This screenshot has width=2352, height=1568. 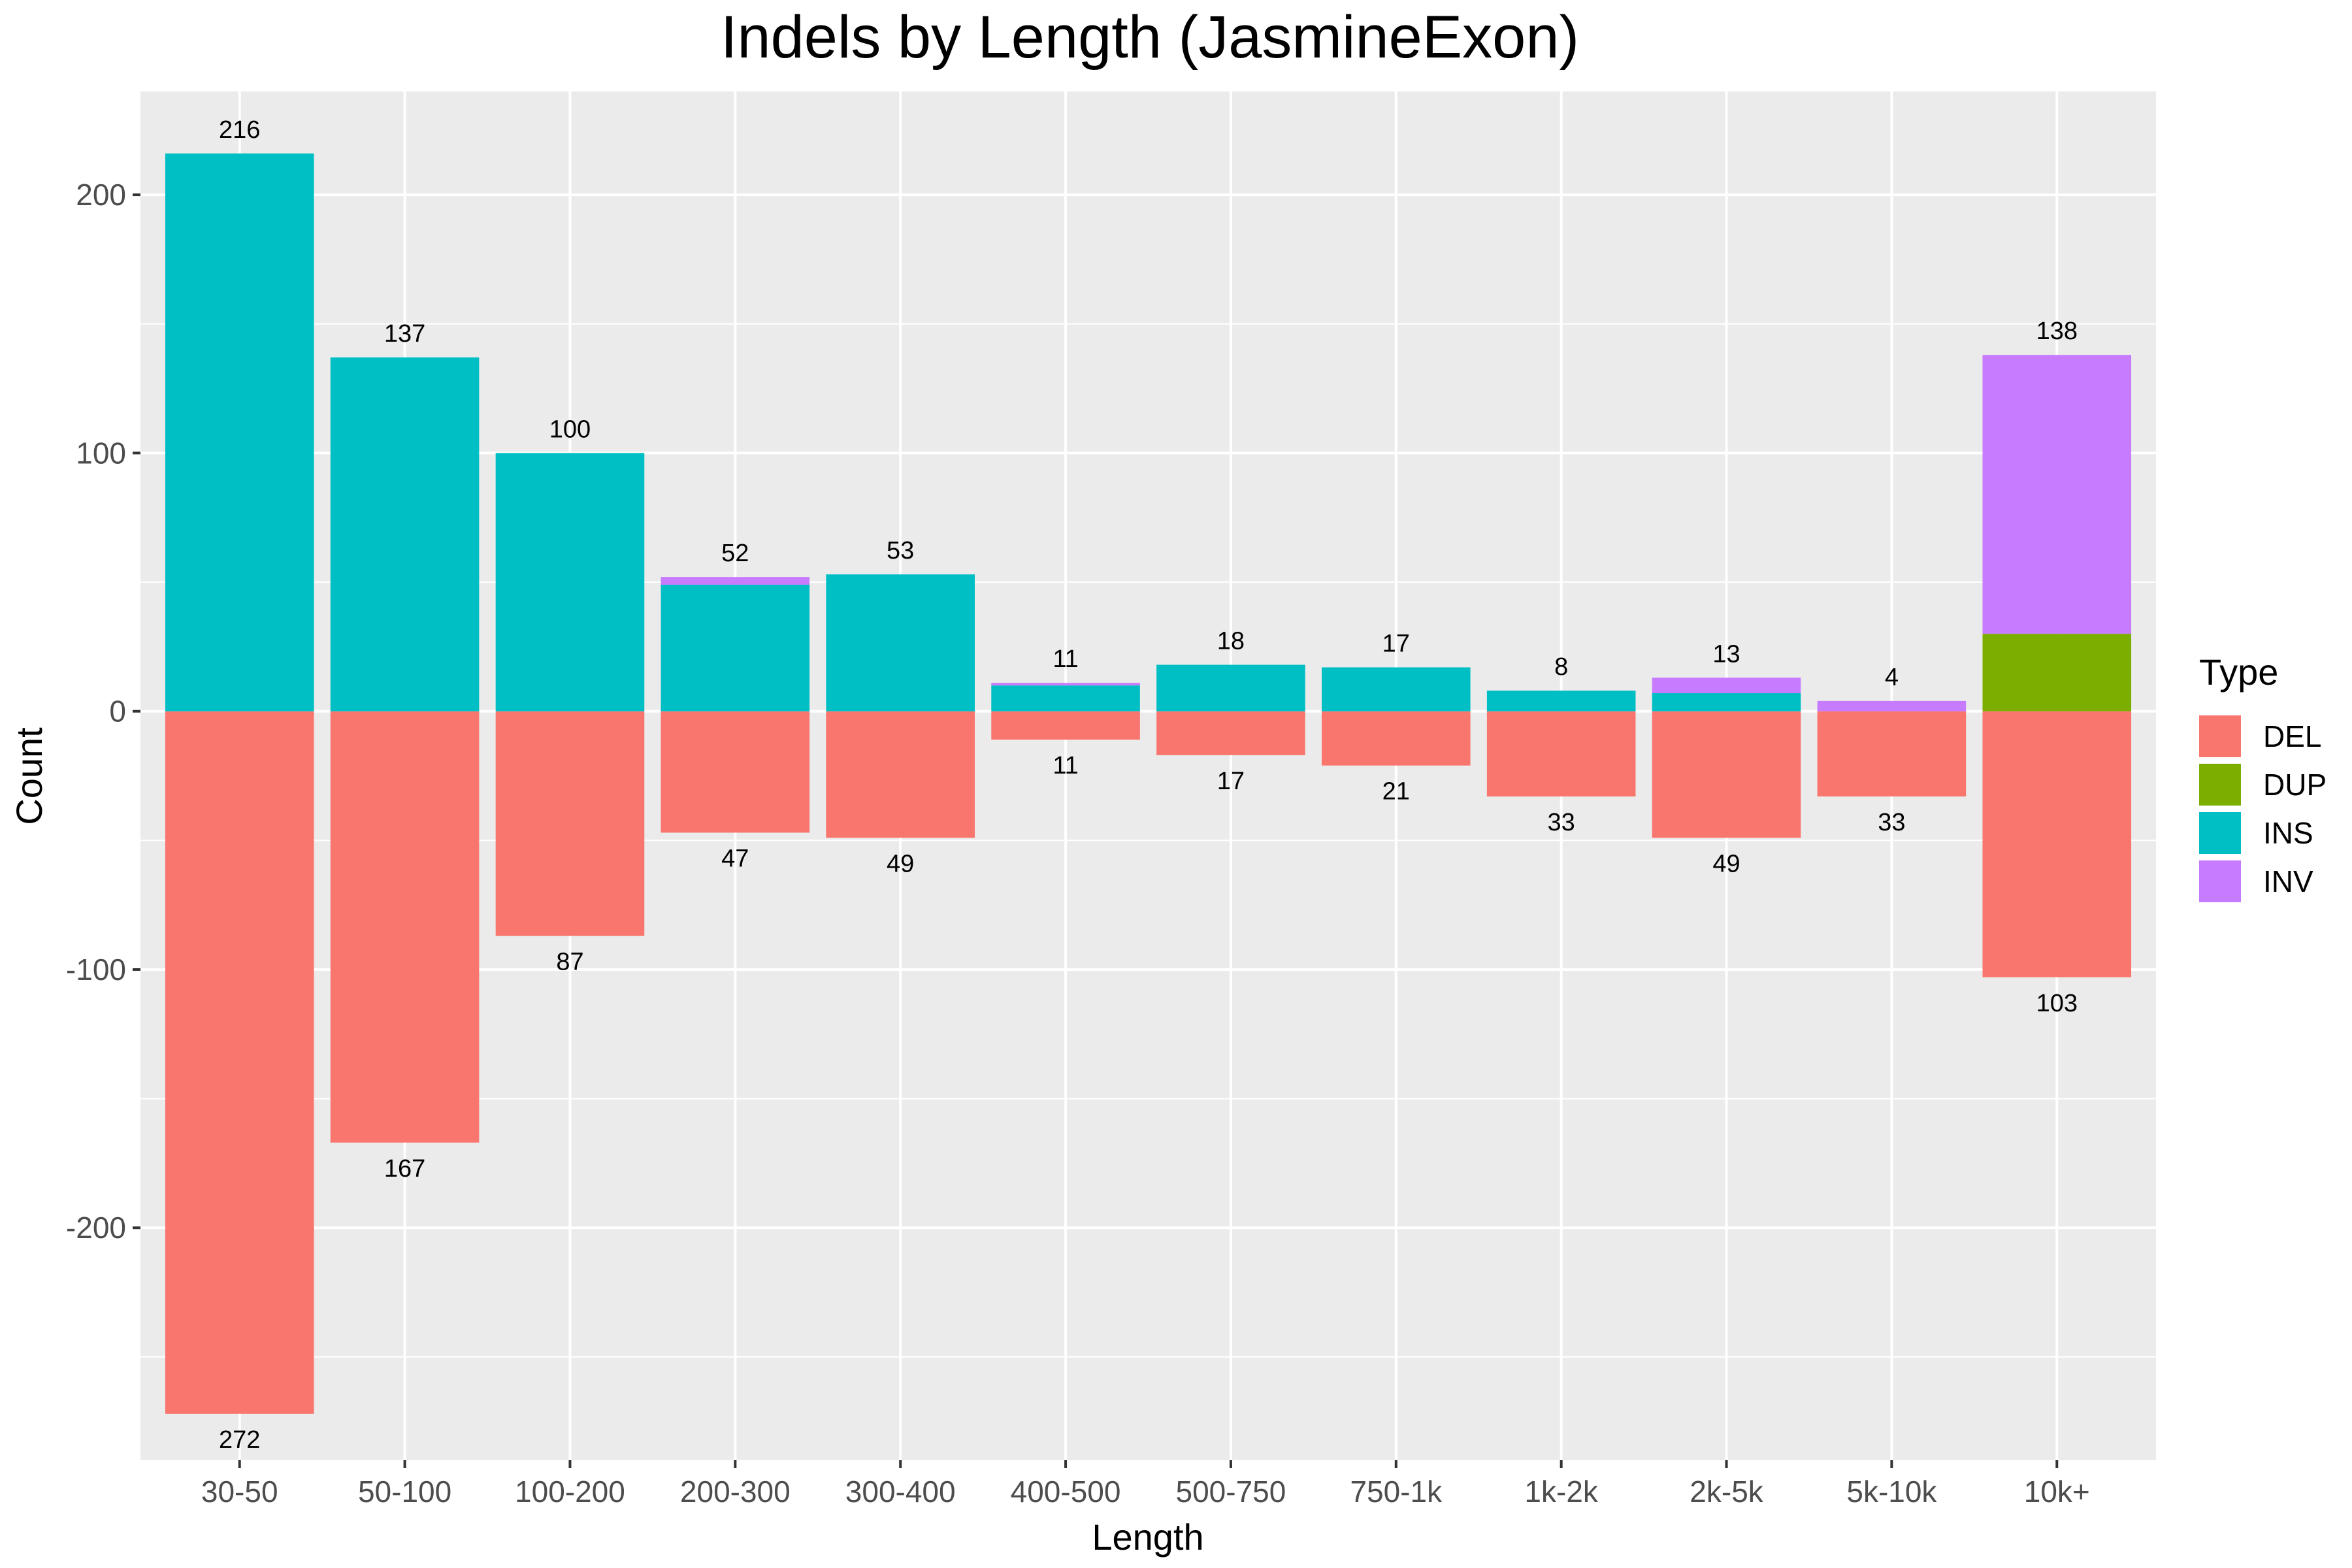 What do you see at coordinates (1231, 1492) in the screenshot?
I see `x-tick-label: 500-750` at bounding box center [1231, 1492].